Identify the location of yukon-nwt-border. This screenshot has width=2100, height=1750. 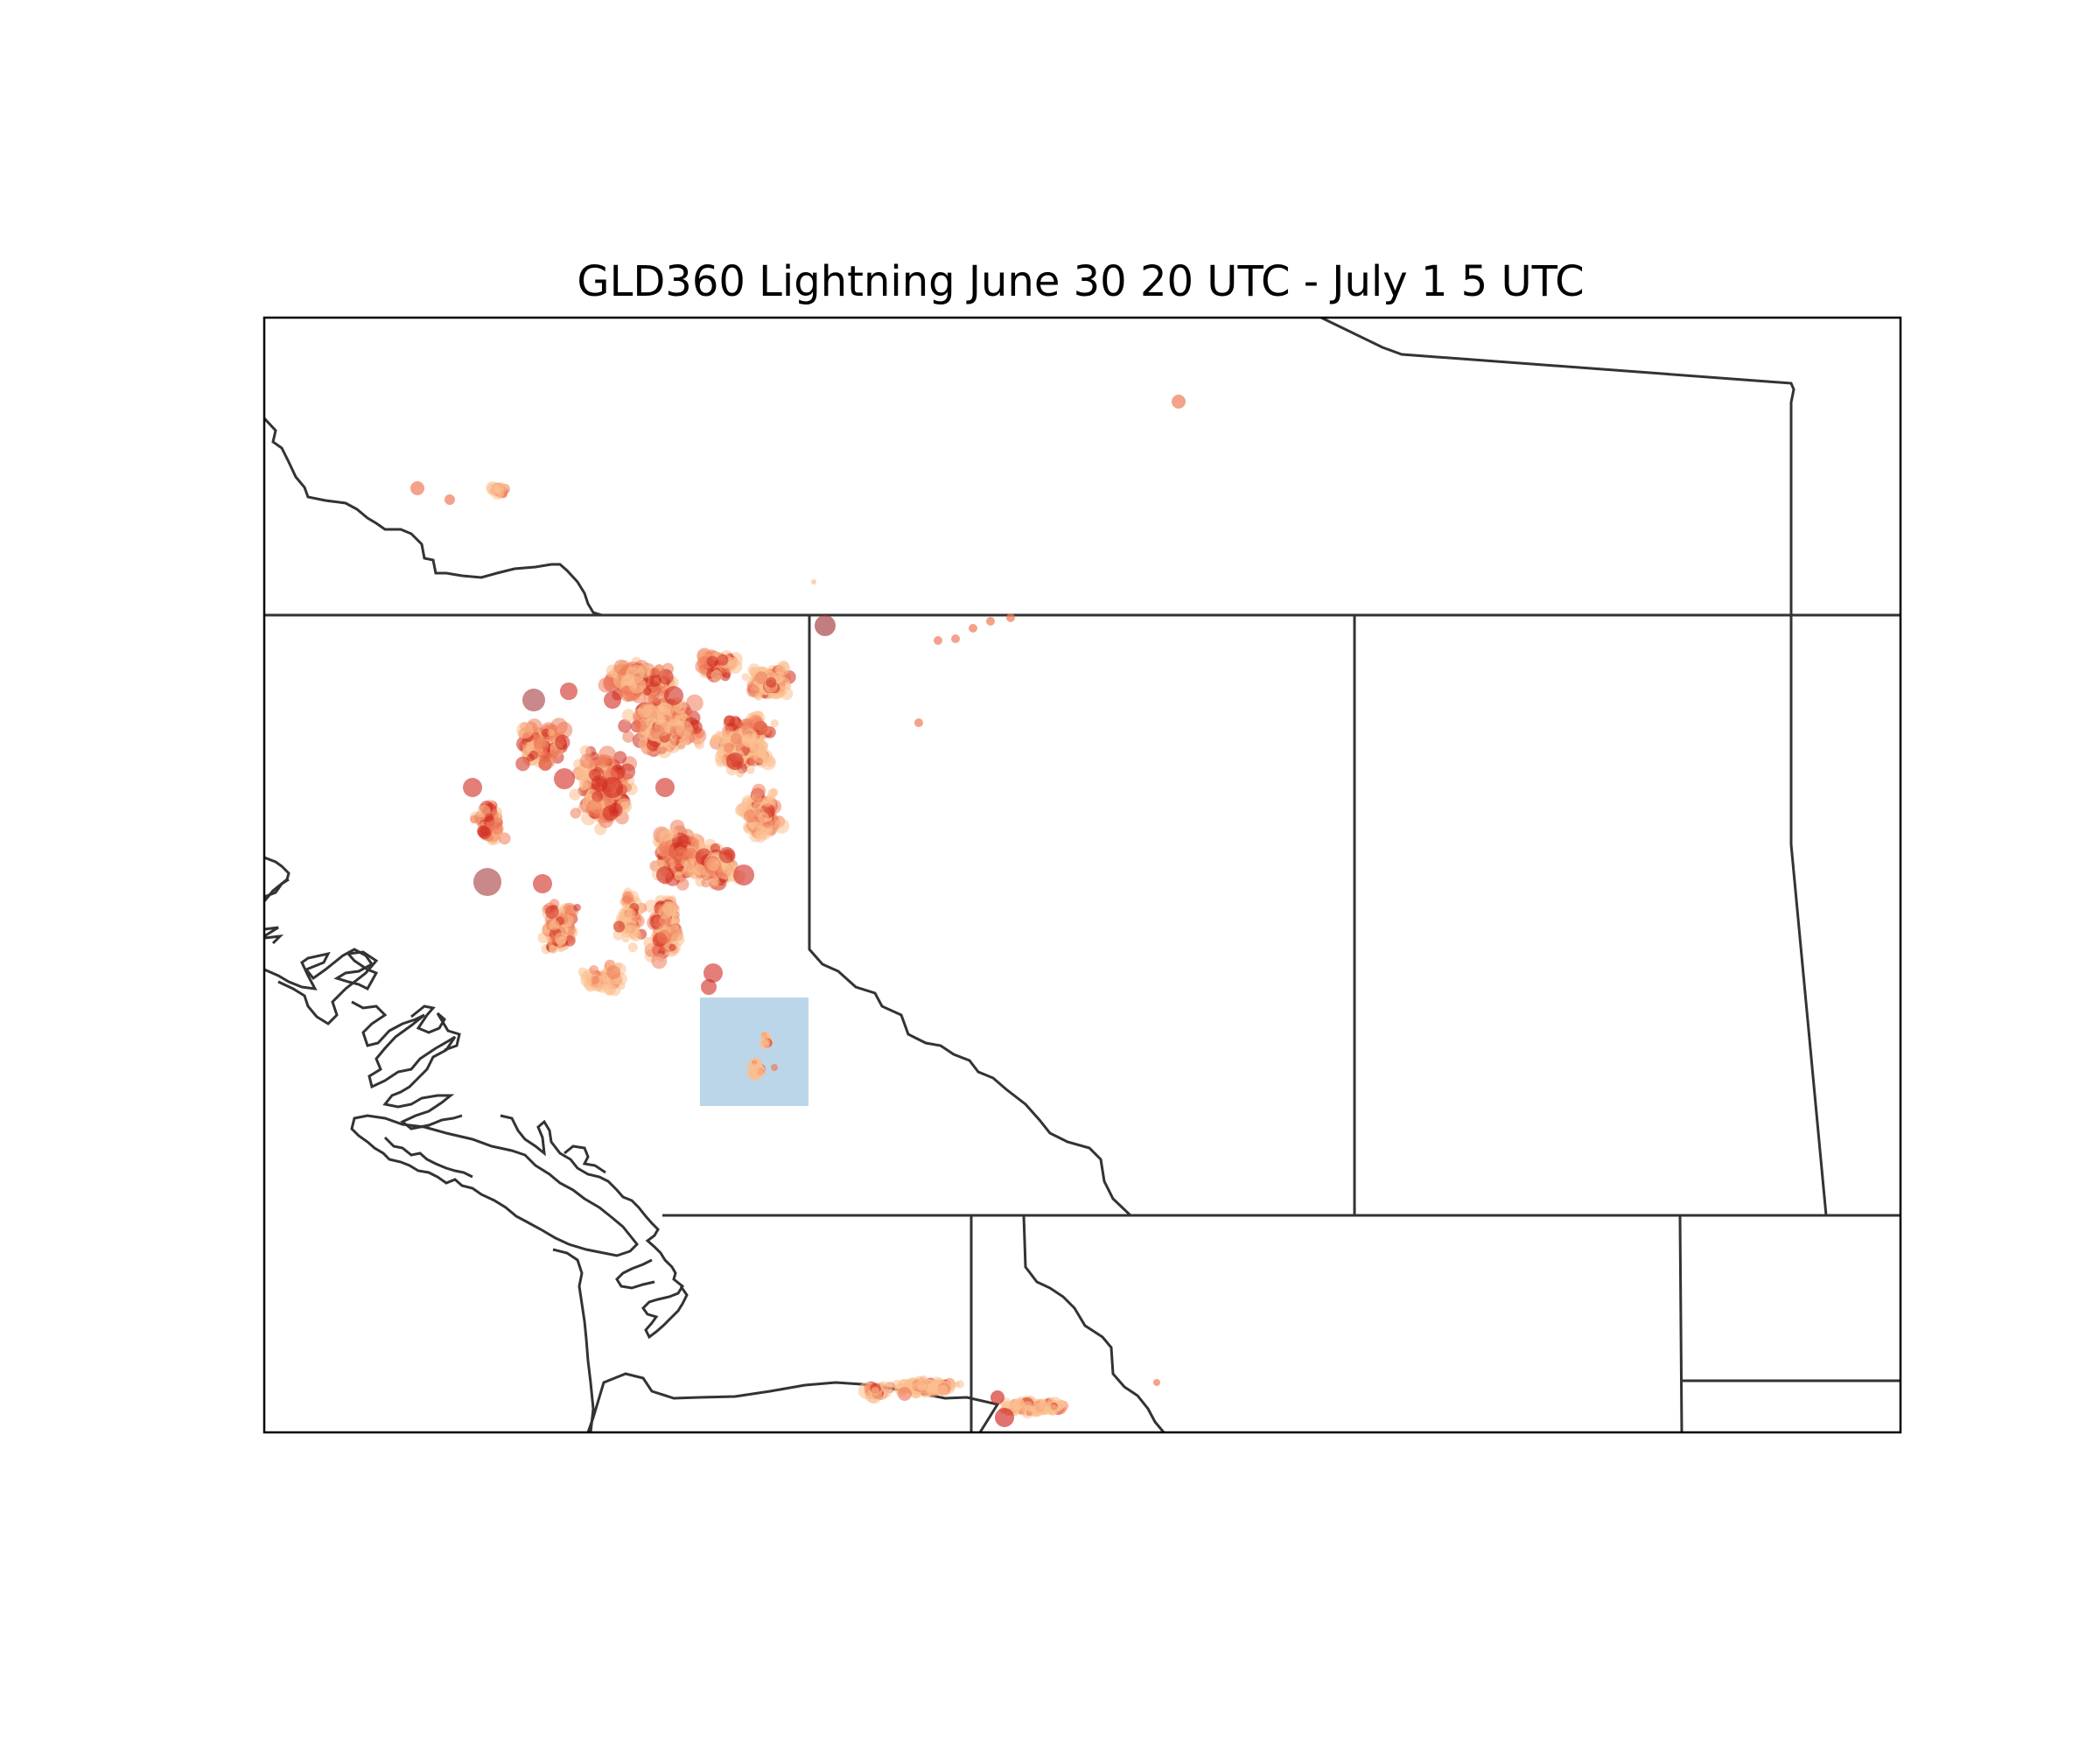
(433, 516).